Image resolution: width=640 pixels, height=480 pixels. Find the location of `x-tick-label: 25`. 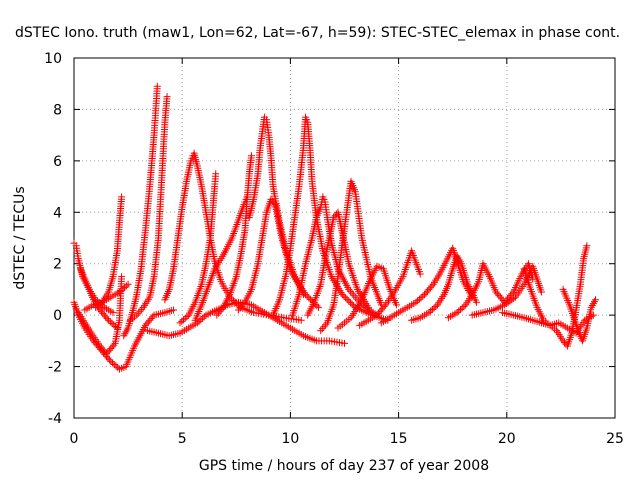

x-tick-label: 25 is located at coordinates (615, 439).